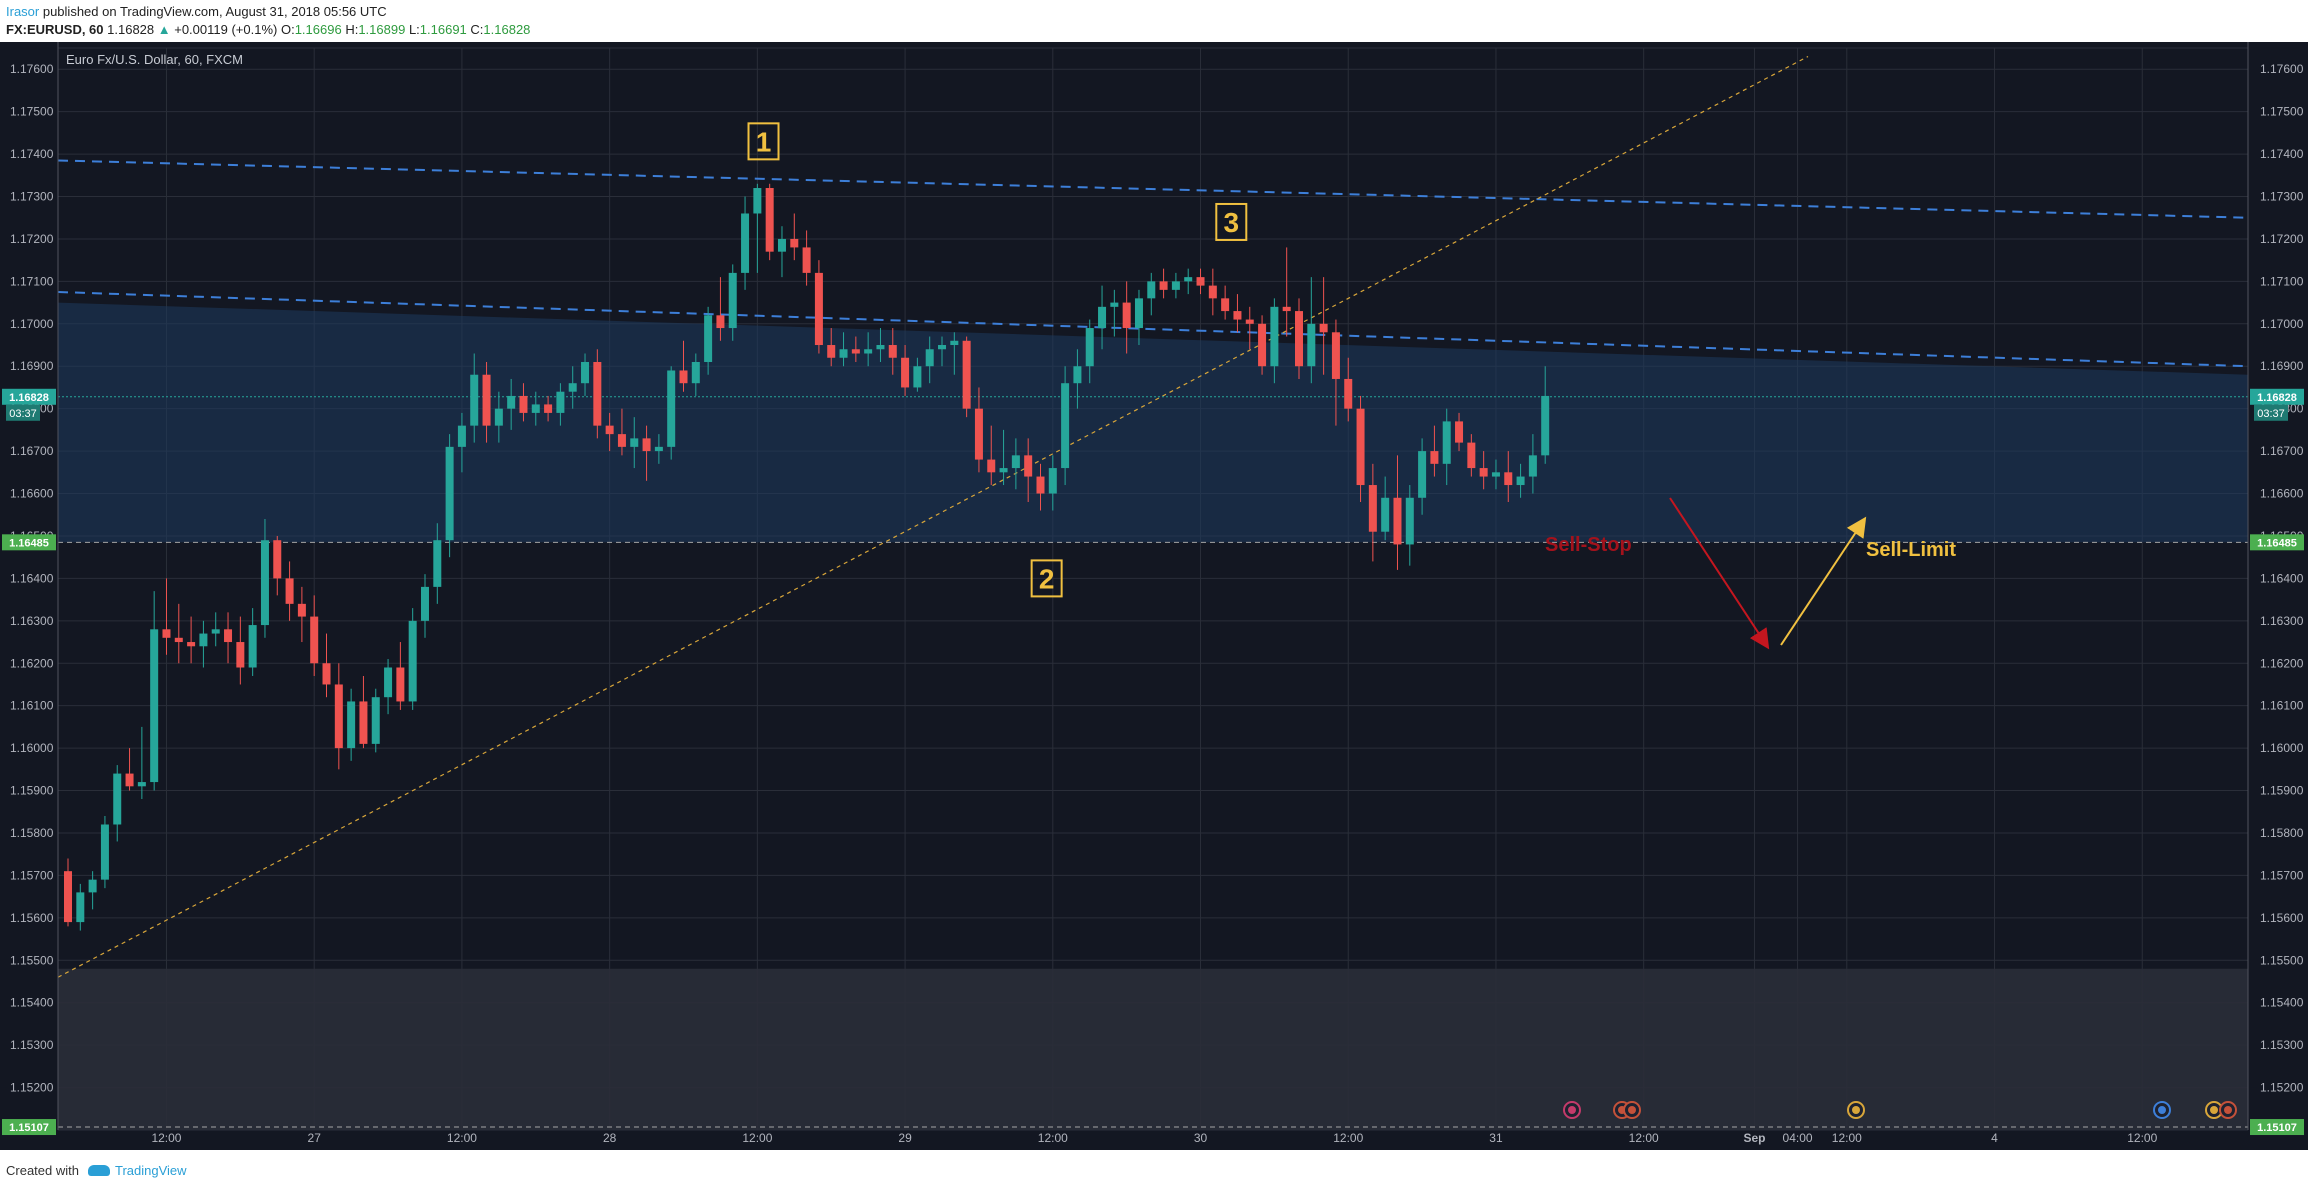 The height and width of the screenshot is (1188, 2308). Describe the element at coordinates (23, 11) in the screenshot. I see `author-link: Irasor` at that location.